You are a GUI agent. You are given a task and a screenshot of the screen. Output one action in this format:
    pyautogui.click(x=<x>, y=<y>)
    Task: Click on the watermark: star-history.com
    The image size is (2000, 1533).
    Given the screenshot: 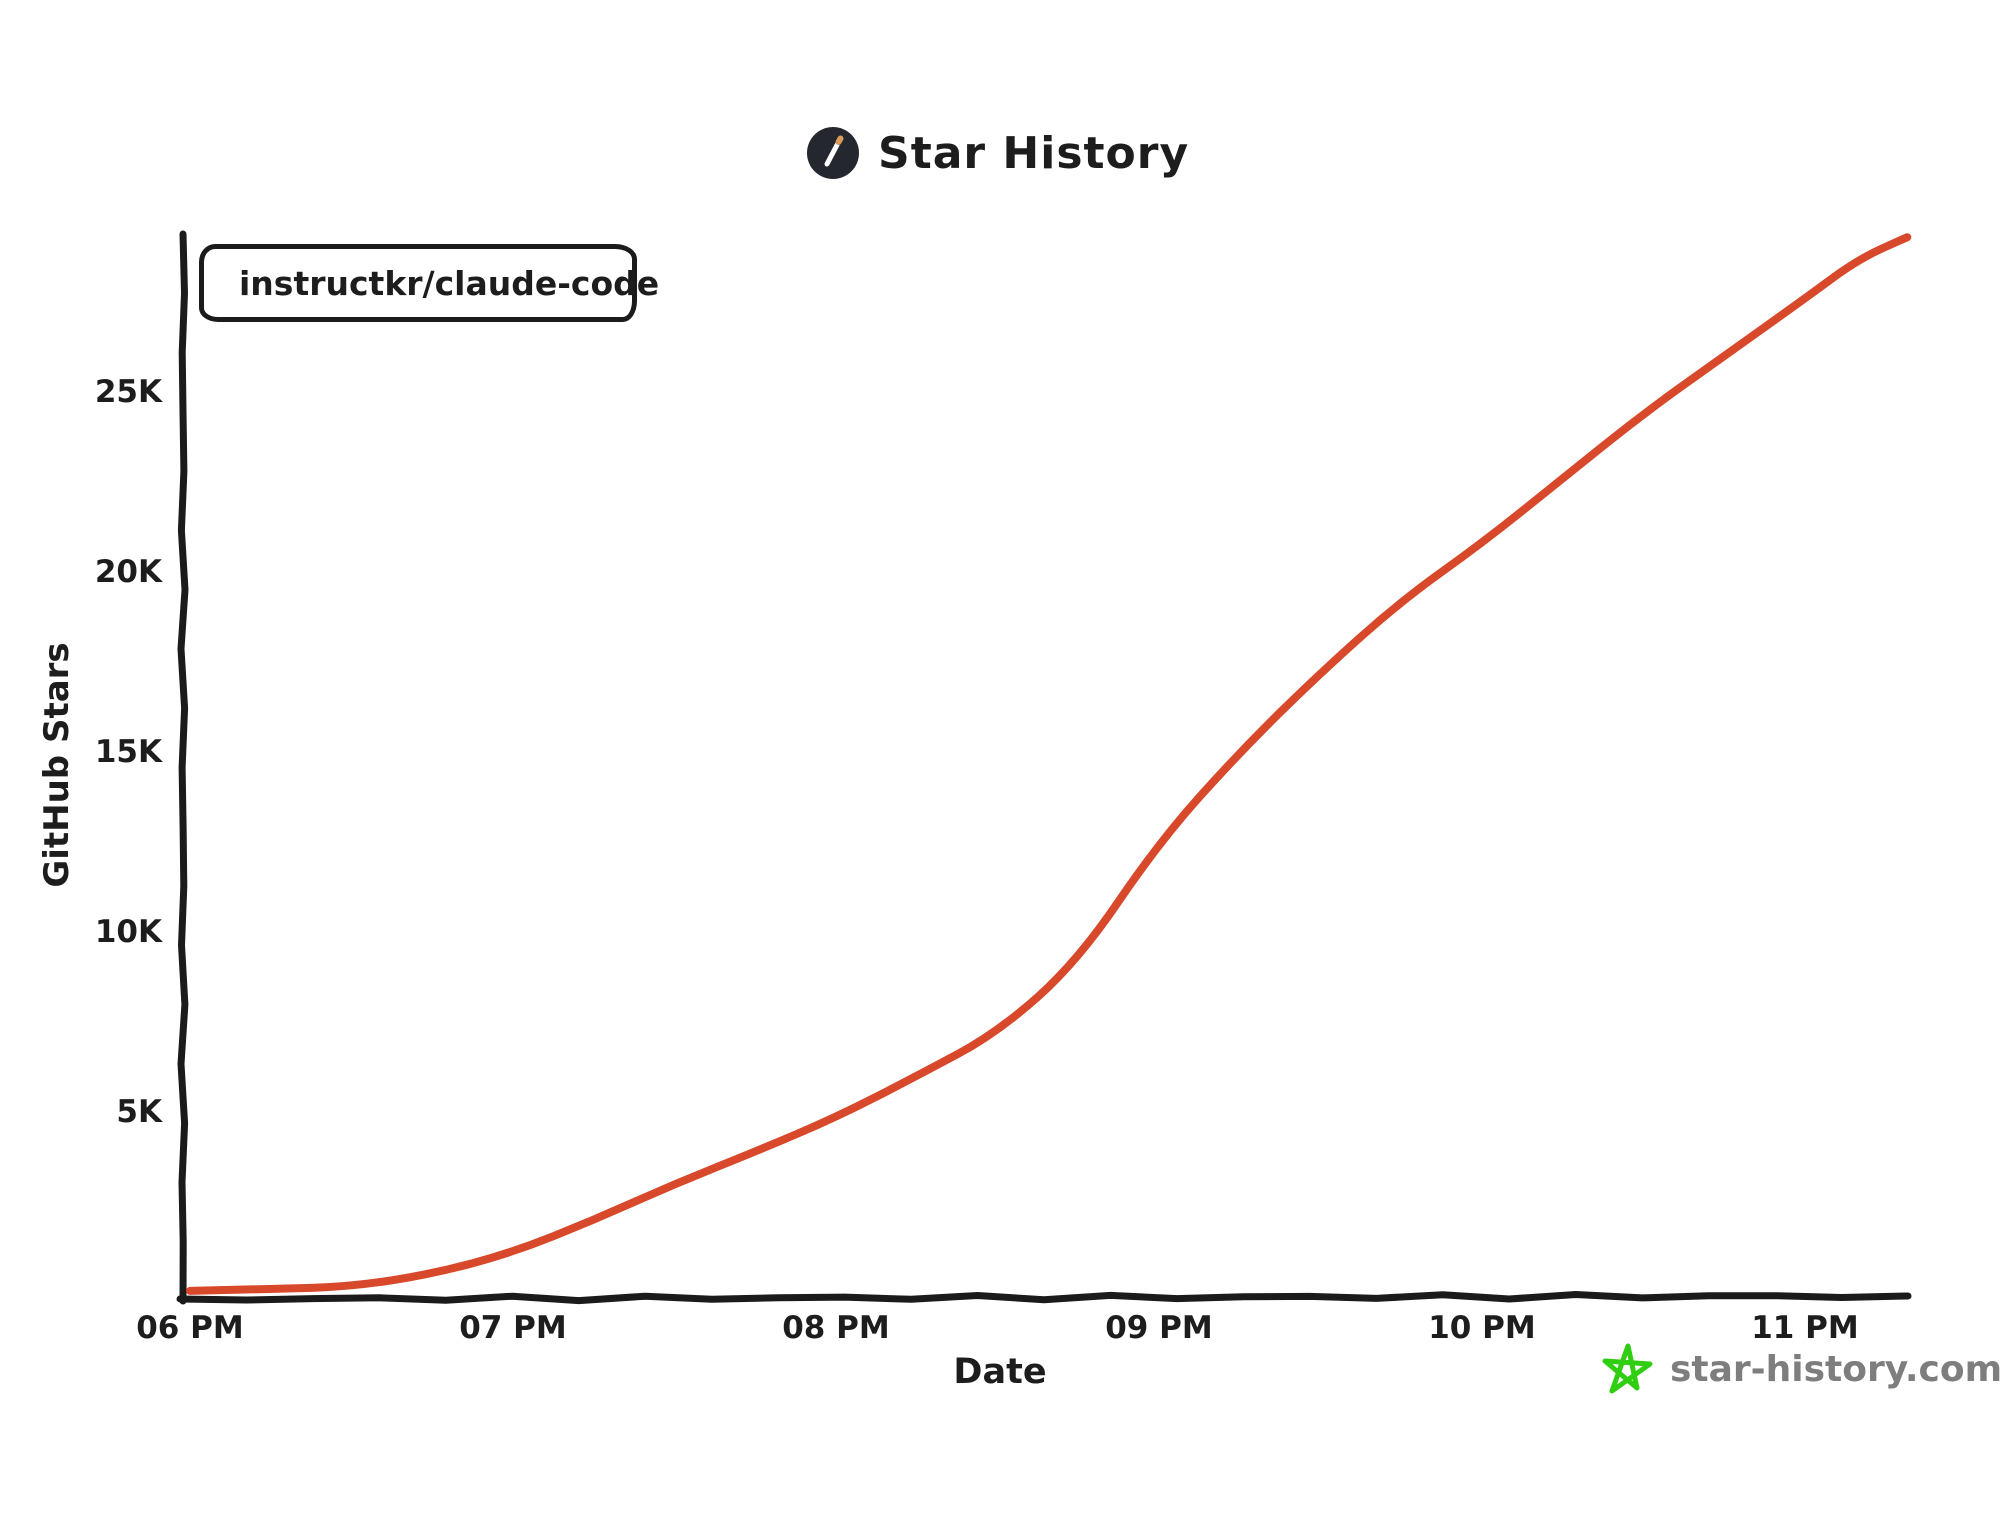 What is the action you would take?
    pyautogui.click(x=1801, y=1369)
    